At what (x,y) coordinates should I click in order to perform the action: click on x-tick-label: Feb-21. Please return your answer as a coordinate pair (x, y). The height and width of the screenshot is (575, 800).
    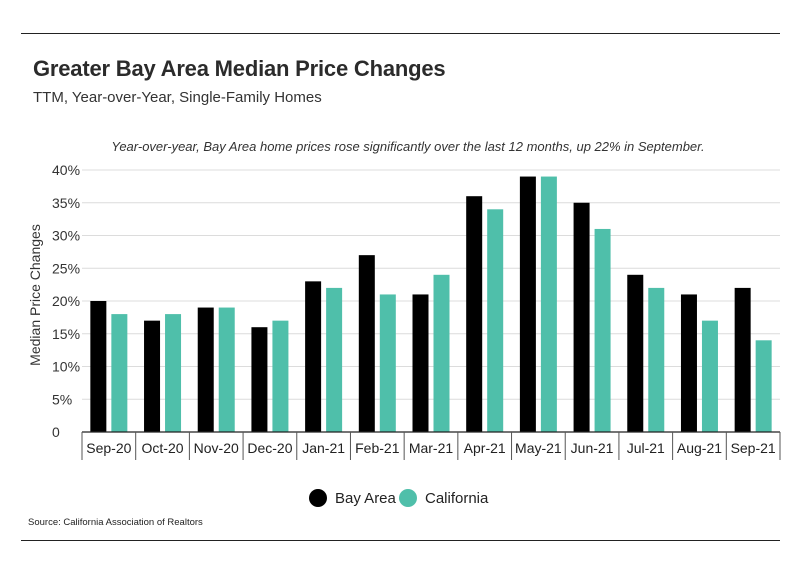
    Looking at the image, I should click on (377, 448).